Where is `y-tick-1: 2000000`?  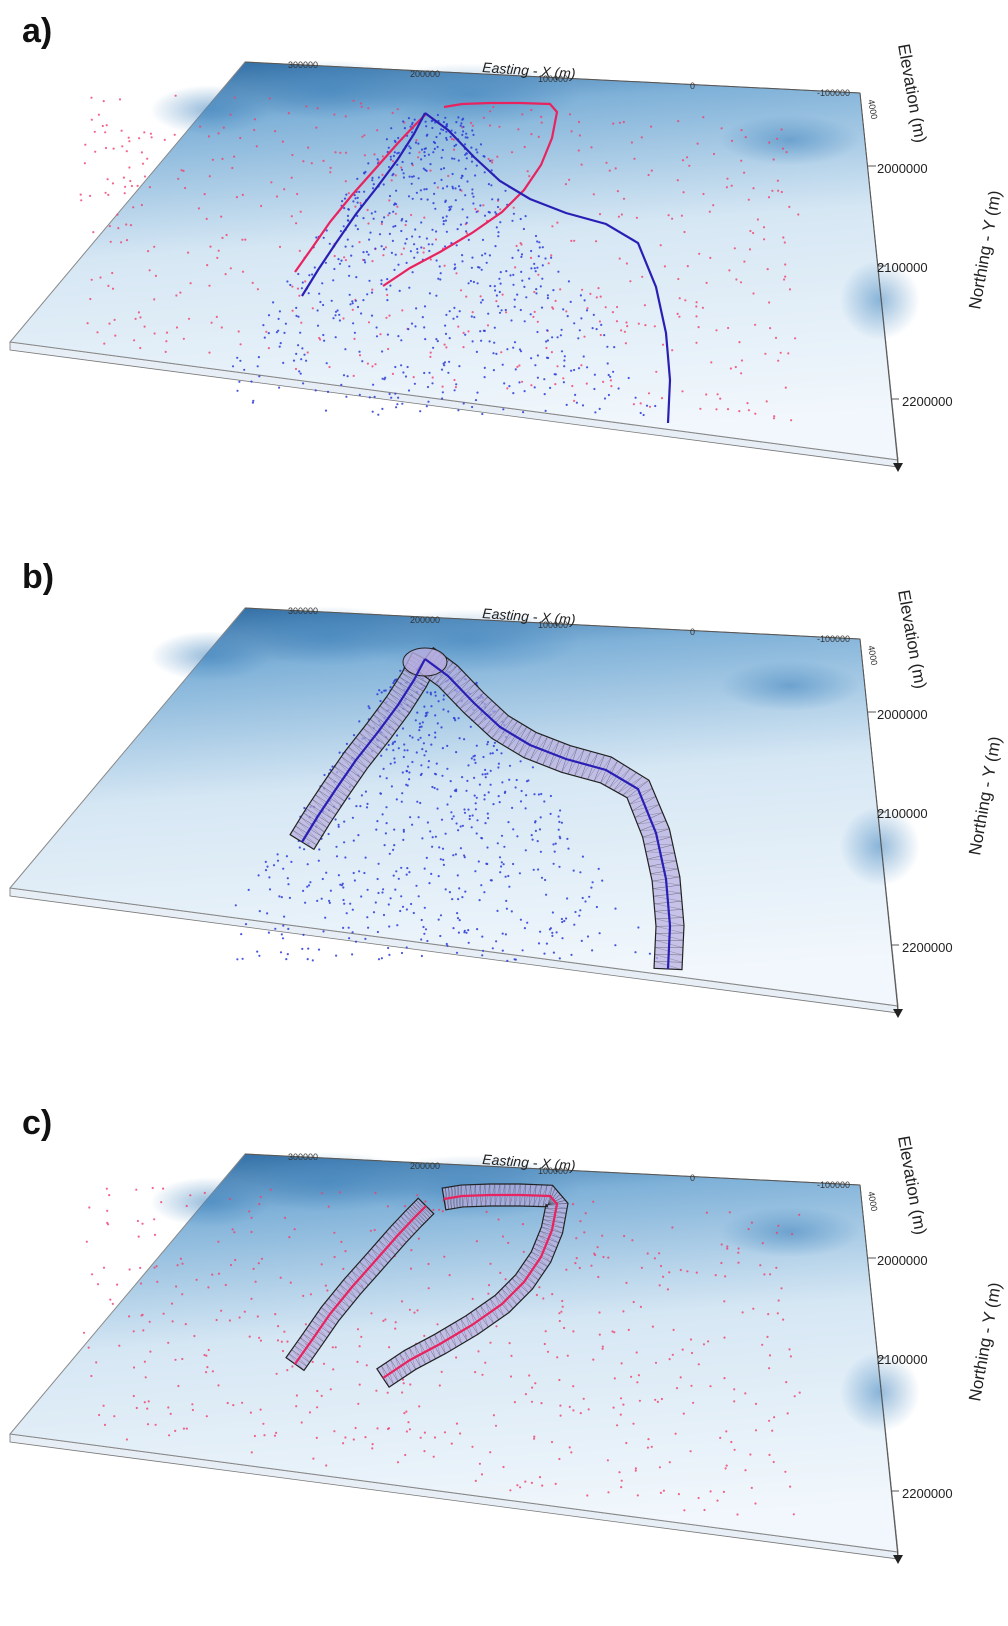
y-tick-1: 2000000 is located at coordinates (902, 1260).